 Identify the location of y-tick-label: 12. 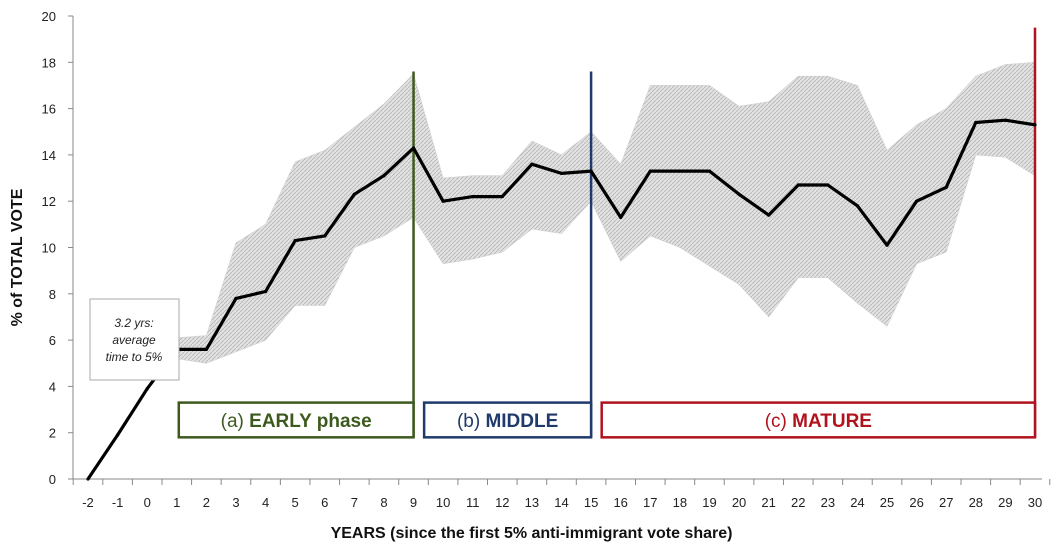
(49, 201).